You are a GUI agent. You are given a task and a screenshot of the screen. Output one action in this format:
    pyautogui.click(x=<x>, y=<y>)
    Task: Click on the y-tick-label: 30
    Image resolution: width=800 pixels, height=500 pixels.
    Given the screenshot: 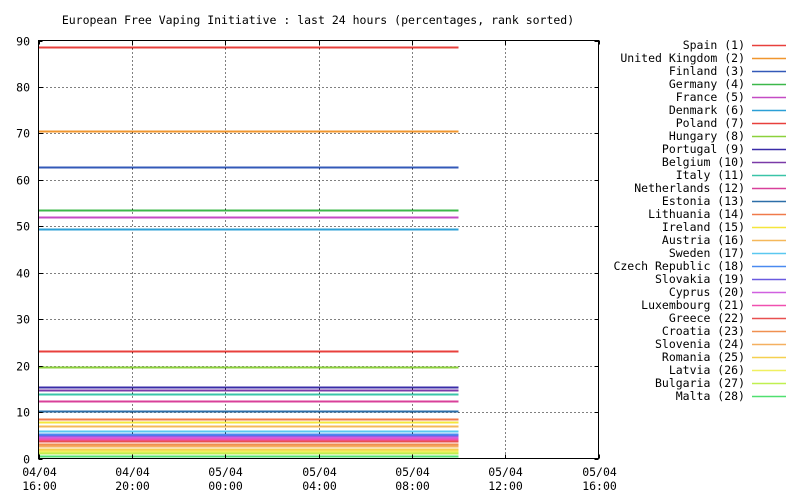 What is the action you would take?
    pyautogui.click(x=23, y=320)
    